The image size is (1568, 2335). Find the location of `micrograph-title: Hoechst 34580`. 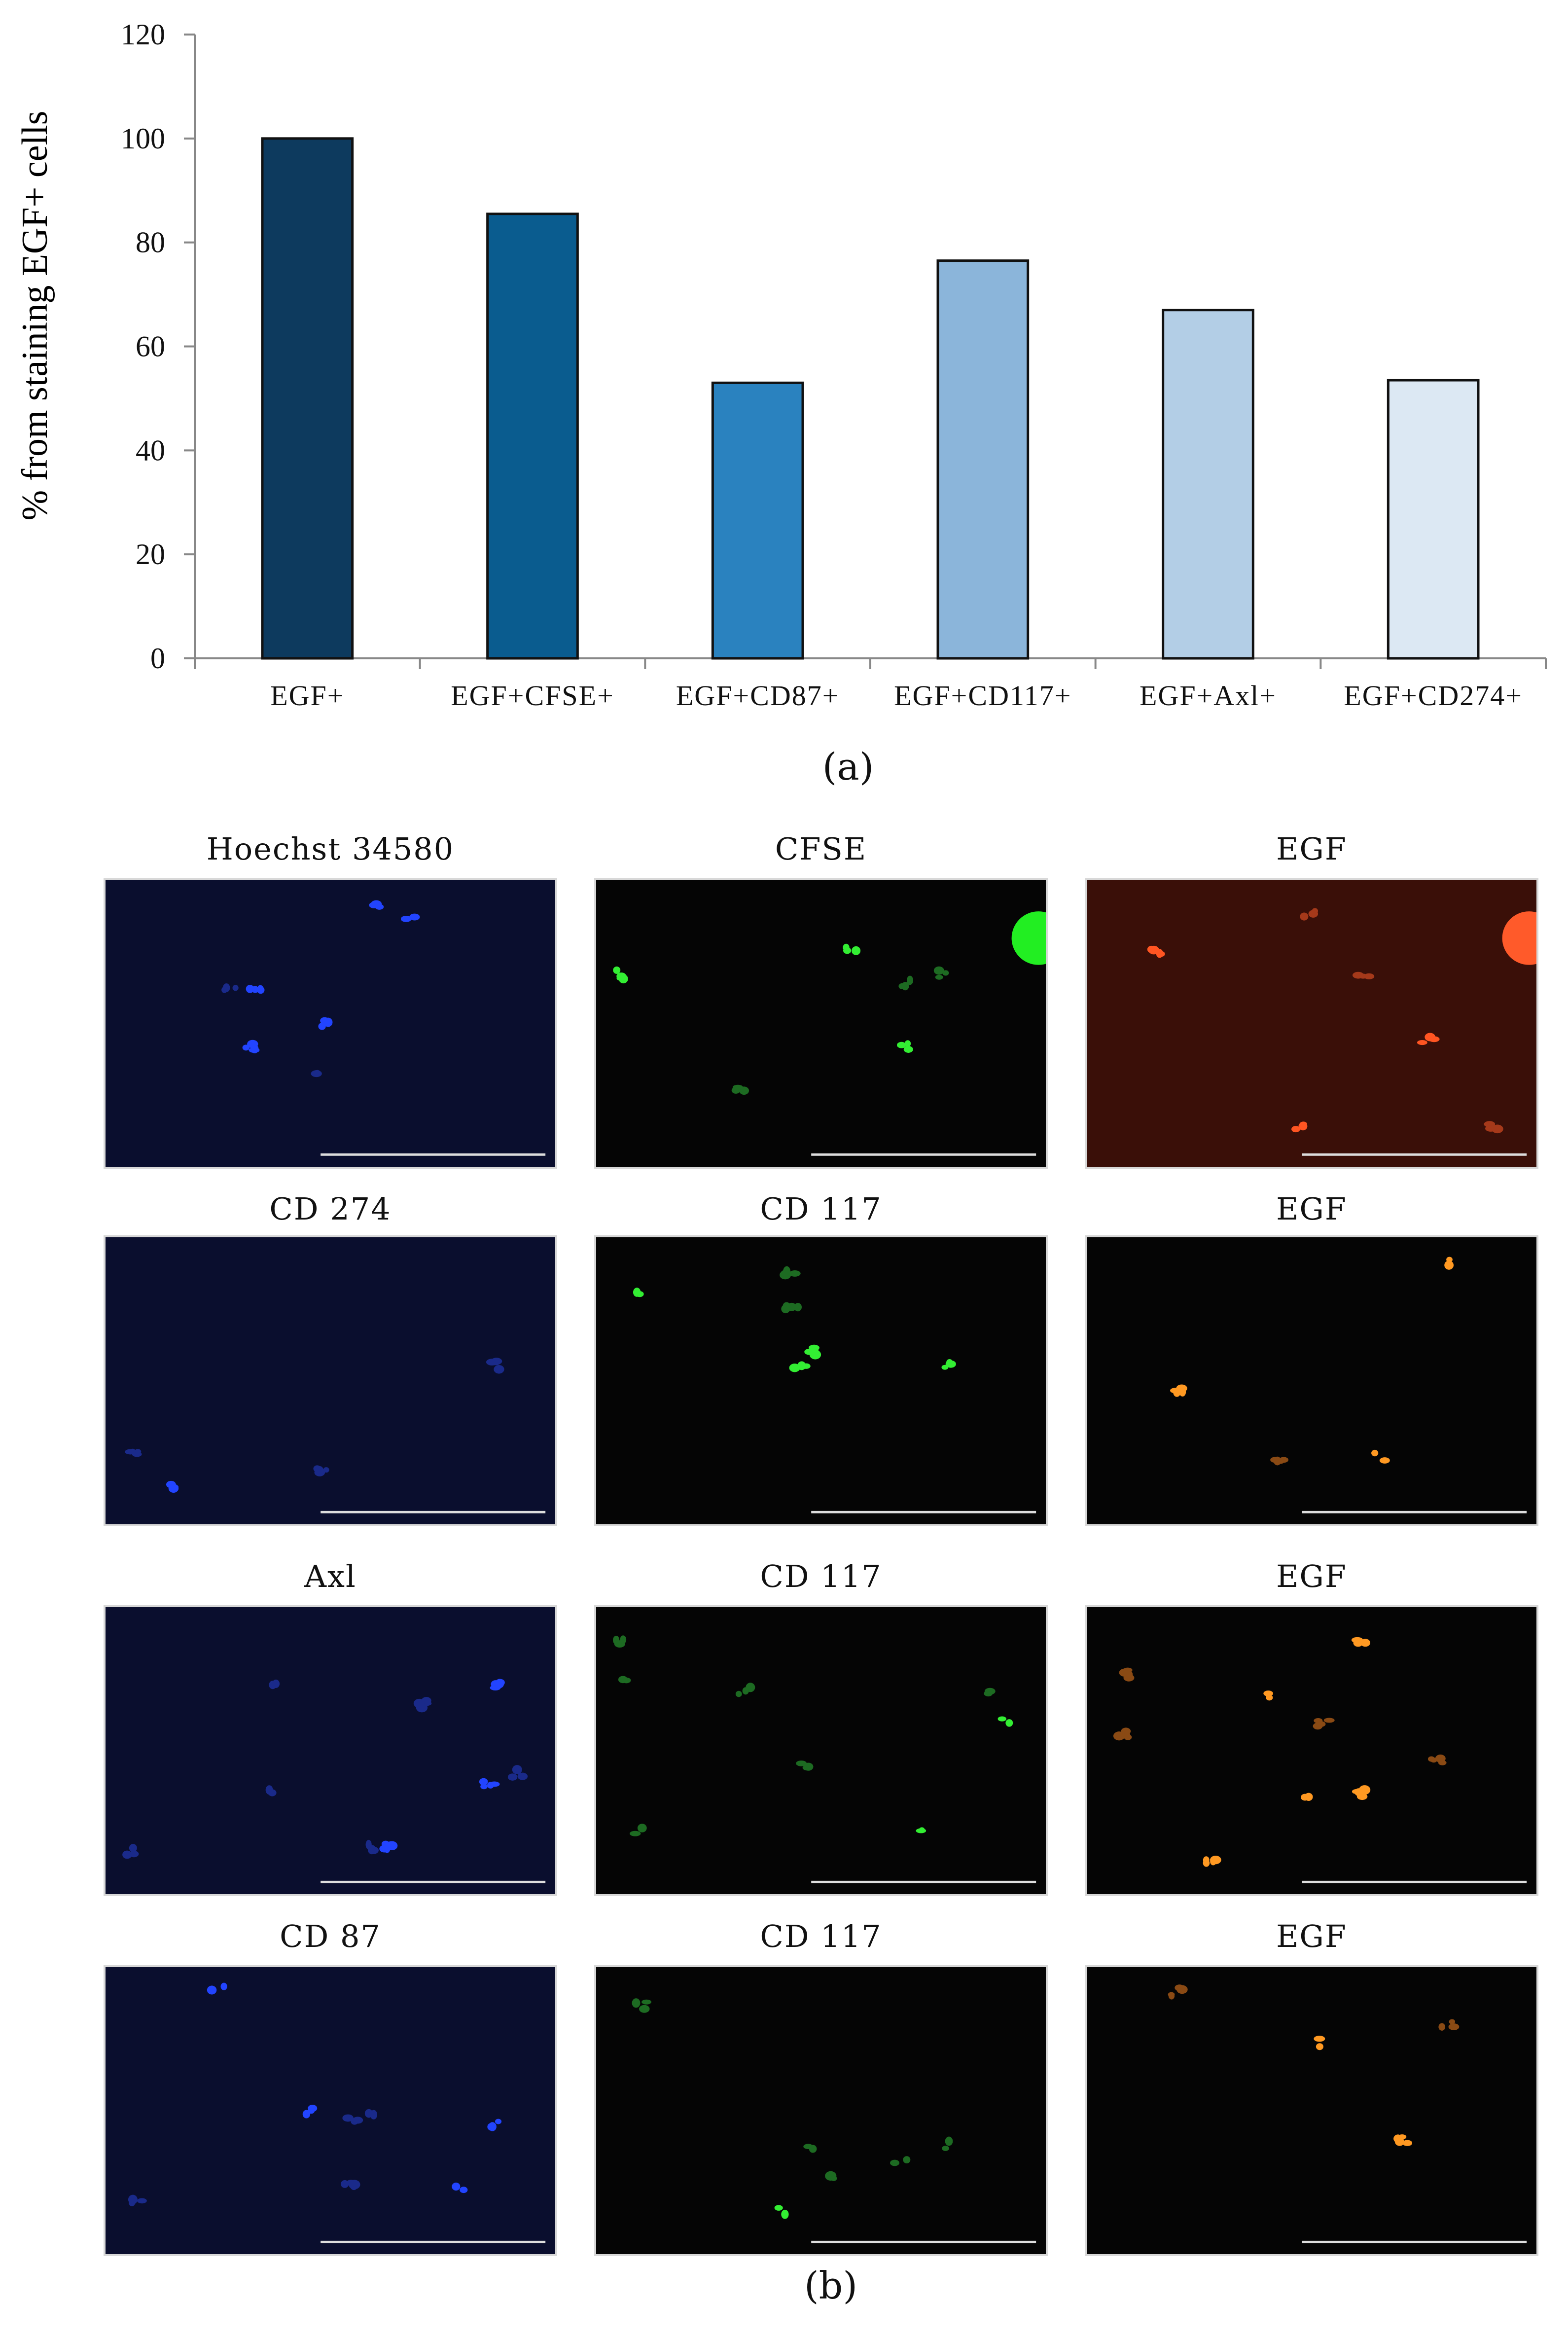

micrograph-title: Hoechst 34580 is located at coordinates (330, 849).